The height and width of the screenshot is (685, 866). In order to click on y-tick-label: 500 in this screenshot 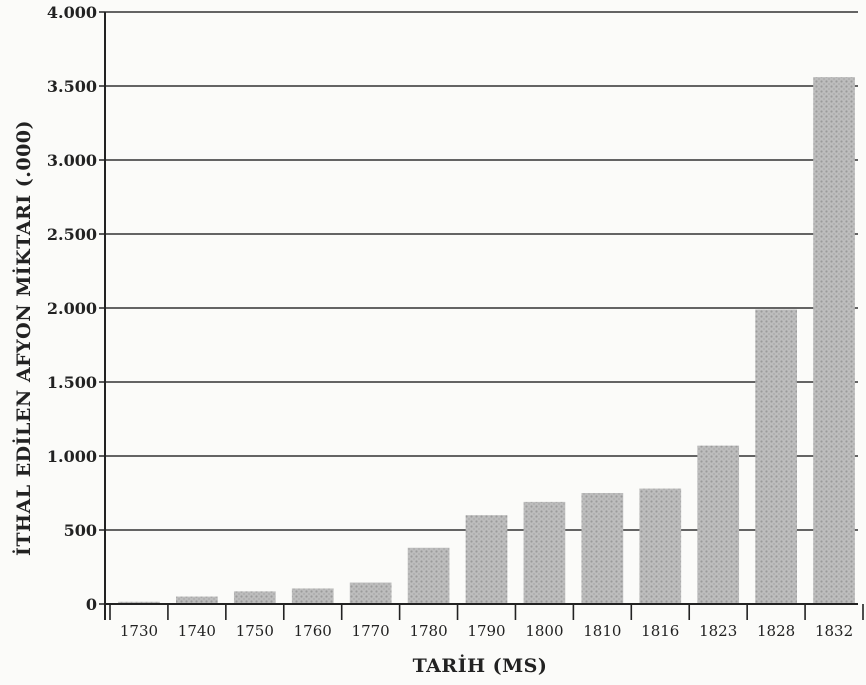, I will do `click(80, 530)`.